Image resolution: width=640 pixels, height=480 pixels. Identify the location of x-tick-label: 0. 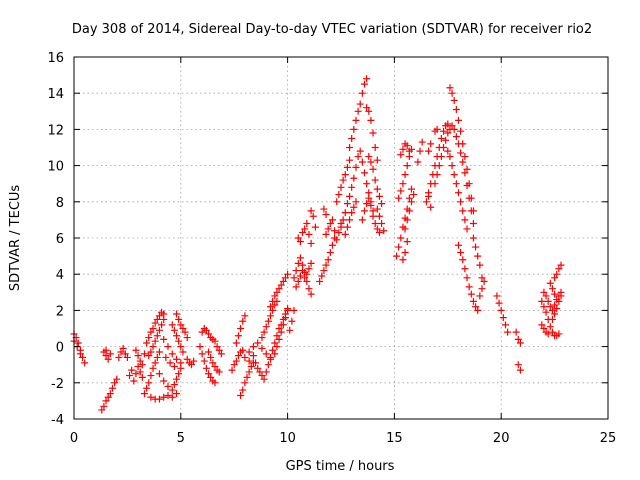
(74, 438).